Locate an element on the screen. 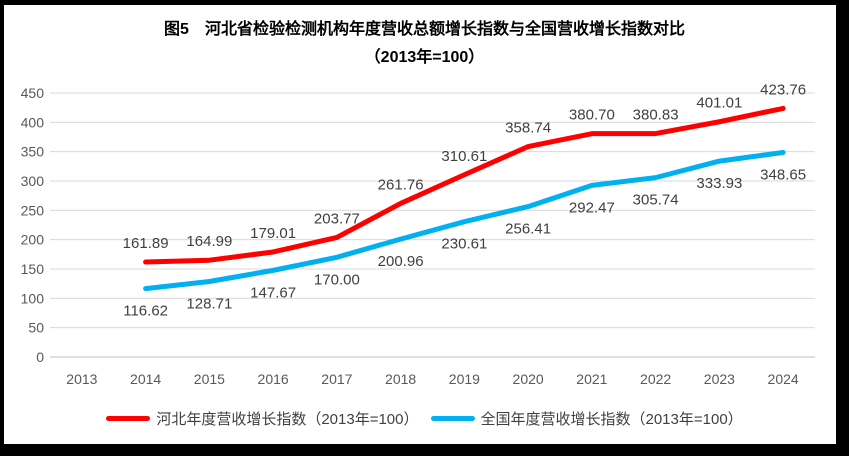 This screenshot has height=456, width=849. x-axis-label: 2024 is located at coordinates (783, 379).